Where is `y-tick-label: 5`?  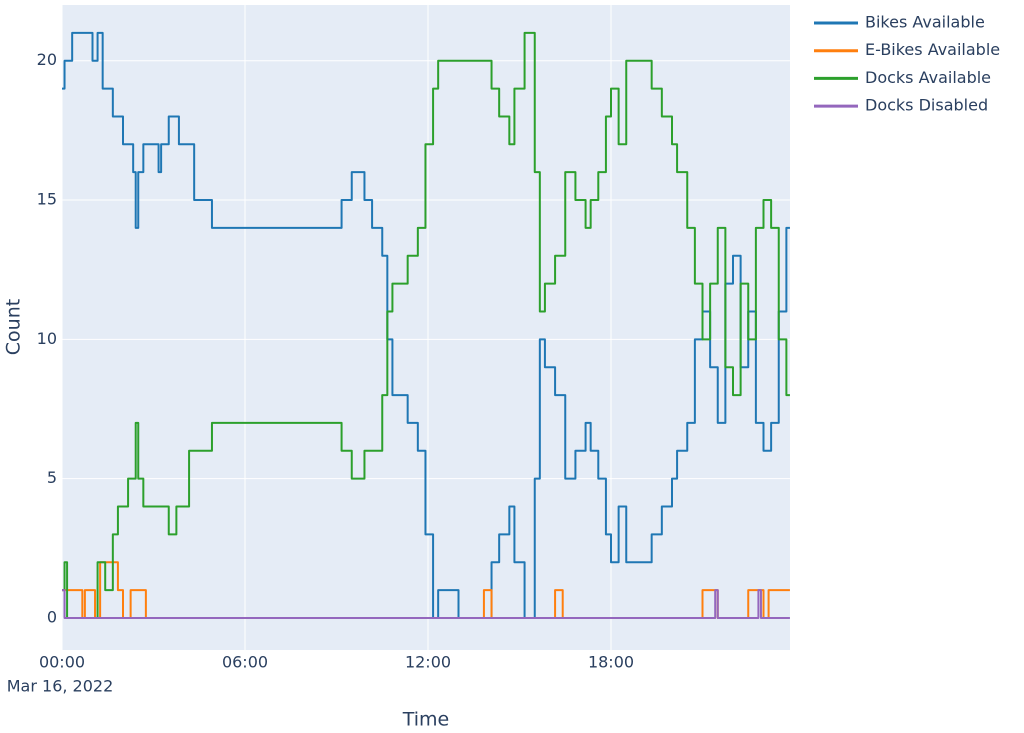 y-tick-label: 5 is located at coordinates (52, 477).